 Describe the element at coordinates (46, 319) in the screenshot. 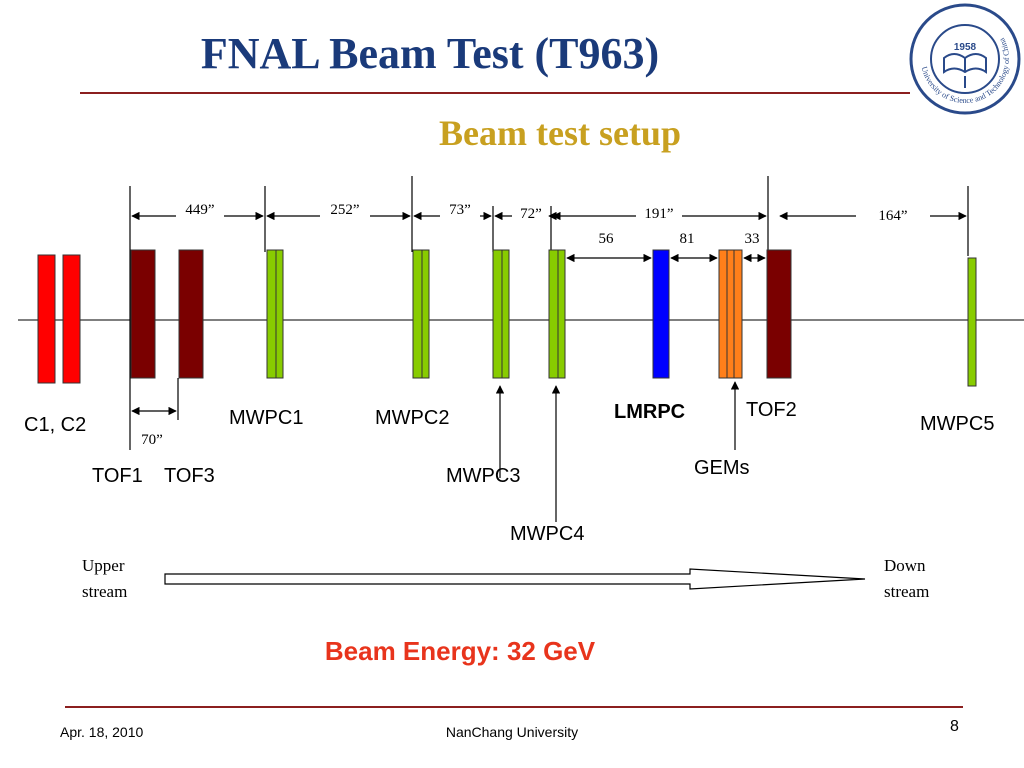

I see `c1-counter` at that location.